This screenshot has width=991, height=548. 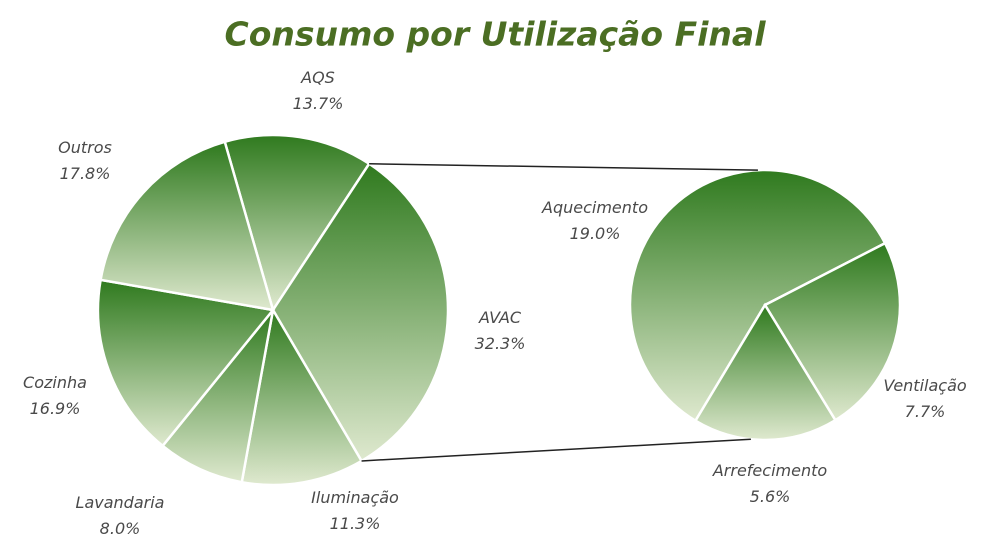 What do you see at coordinates (120, 502) in the screenshot?
I see `slice-name: Lavandaria` at bounding box center [120, 502].